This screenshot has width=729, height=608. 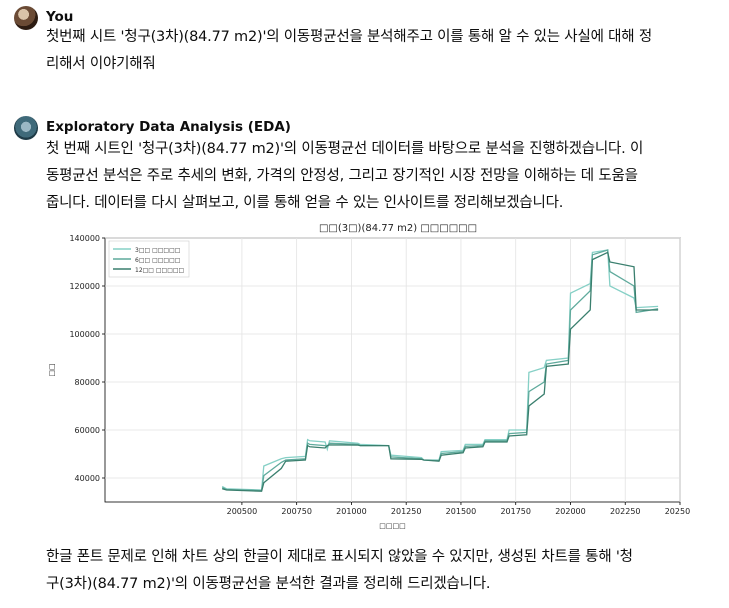 What do you see at coordinates (84, 286) in the screenshot?
I see `y-tick-label: 120000` at bounding box center [84, 286].